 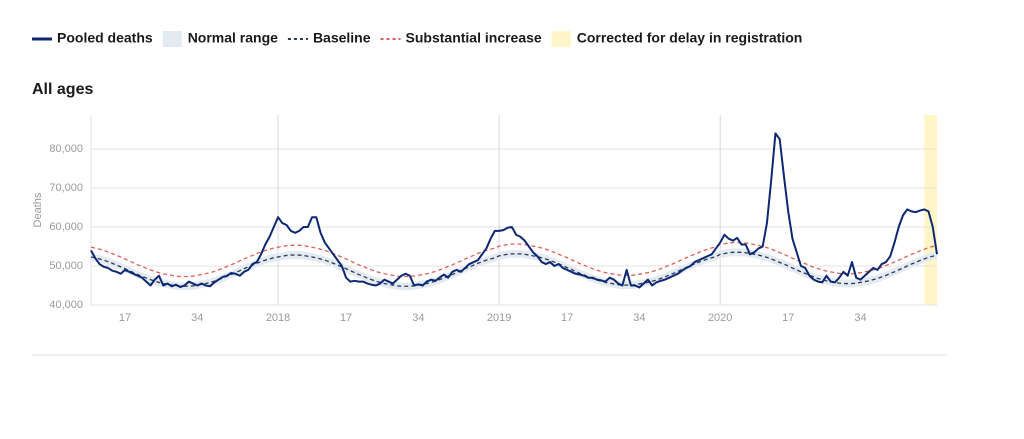 I want to click on x-tick-label: 2020, so click(x=720, y=318).